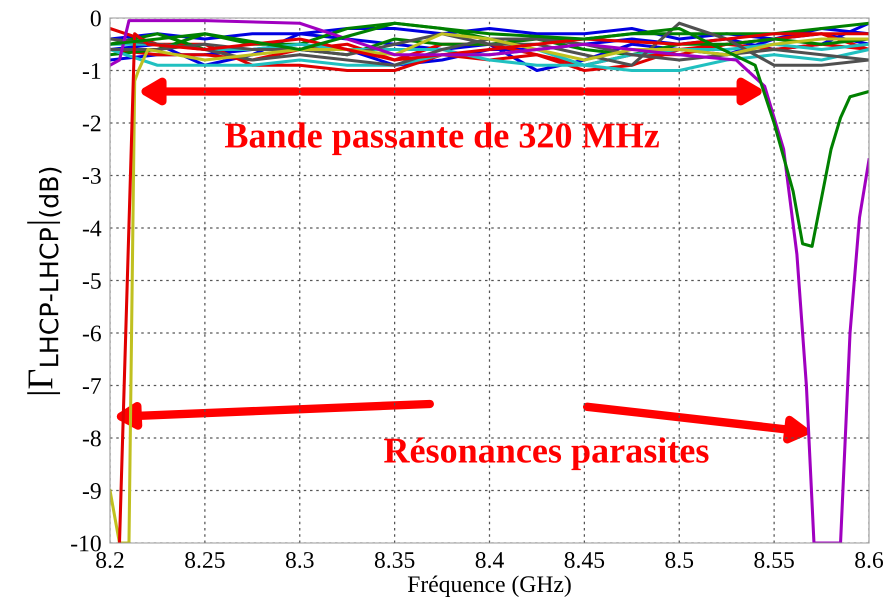 This screenshot has width=892, height=610. Describe the element at coordinates (91, 491) in the screenshot. I see `y-tick-label: -9` at that location.